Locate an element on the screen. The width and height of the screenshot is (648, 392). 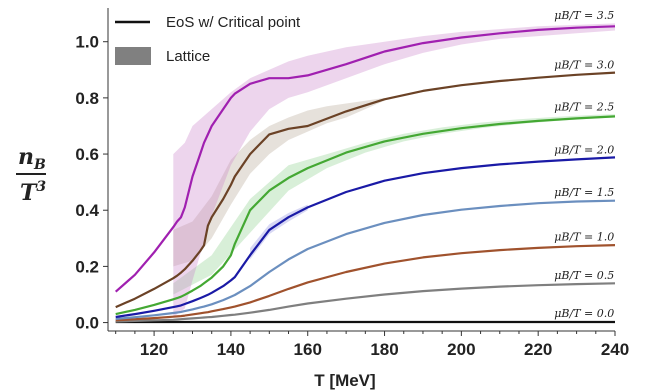
y-tick-label: 0.0 is located at coordinates (87, 323).